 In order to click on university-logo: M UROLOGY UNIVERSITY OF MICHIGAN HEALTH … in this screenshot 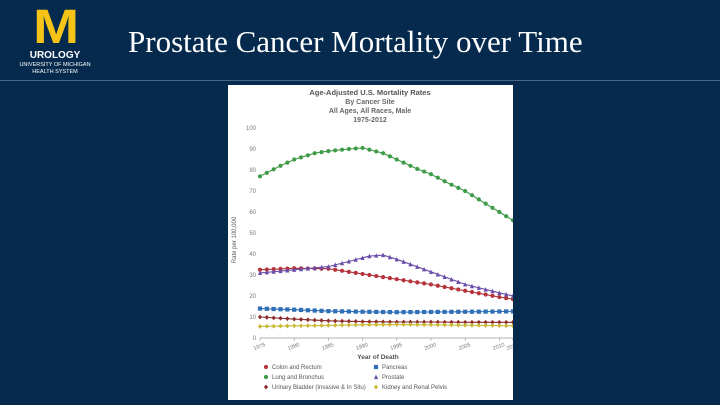, I will do `click(55, 41)`.